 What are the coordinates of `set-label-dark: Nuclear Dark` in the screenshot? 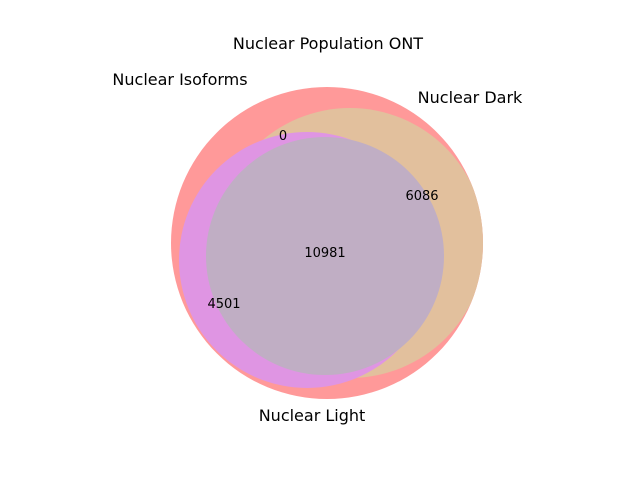 It's located at (470, 97).